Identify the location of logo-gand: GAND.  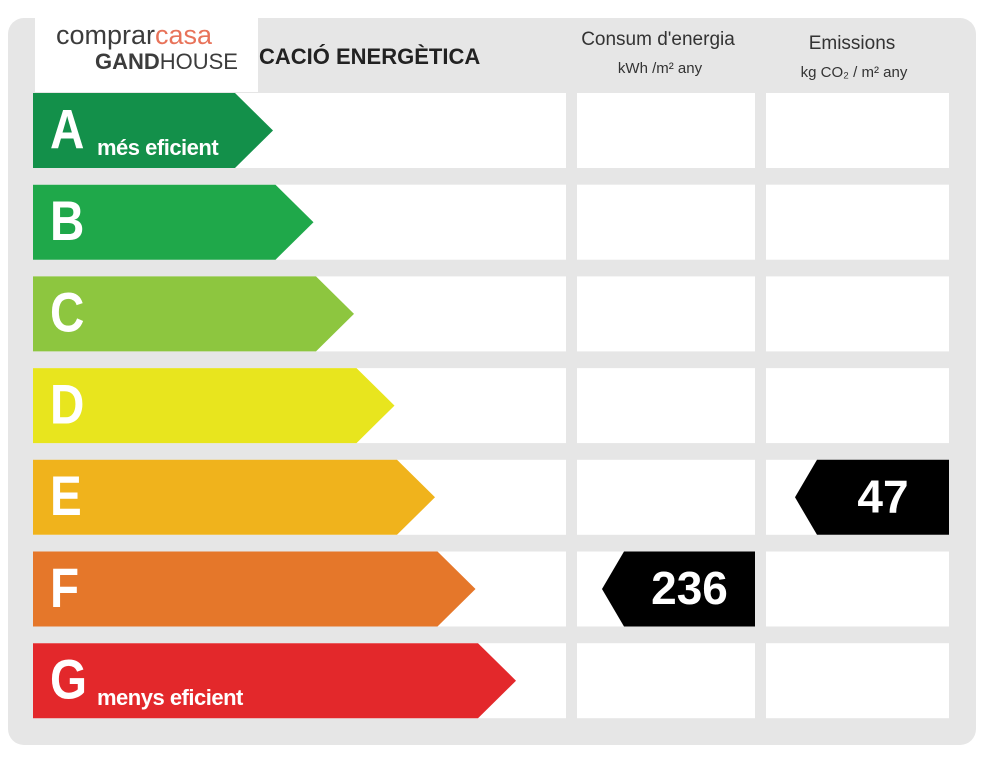
(127, 61).